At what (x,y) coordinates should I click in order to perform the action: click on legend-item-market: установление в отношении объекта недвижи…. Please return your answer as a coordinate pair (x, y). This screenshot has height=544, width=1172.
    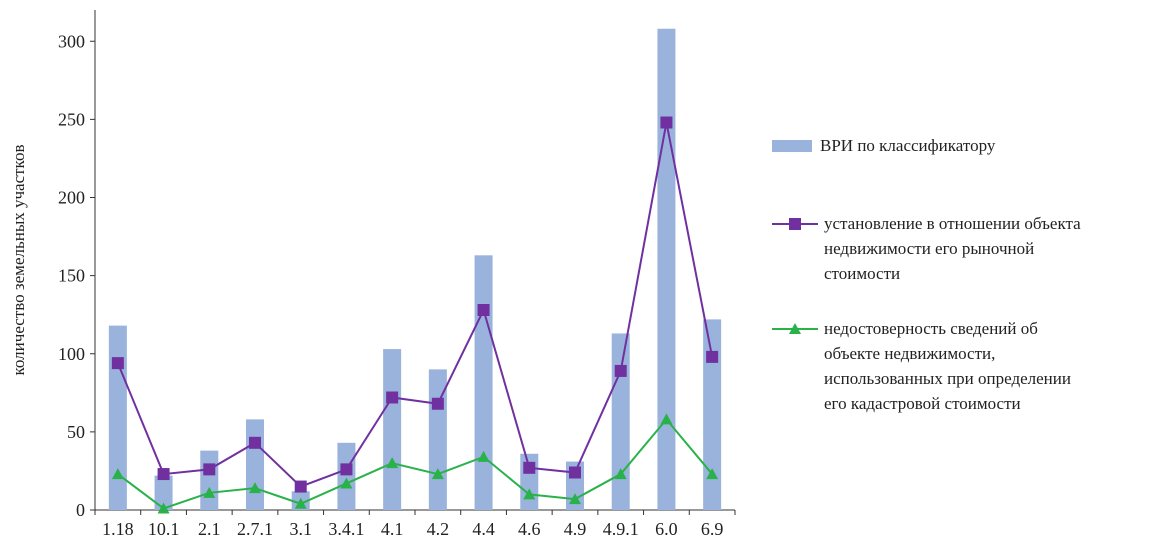
    Looking at the image, I should click on (926, 248).